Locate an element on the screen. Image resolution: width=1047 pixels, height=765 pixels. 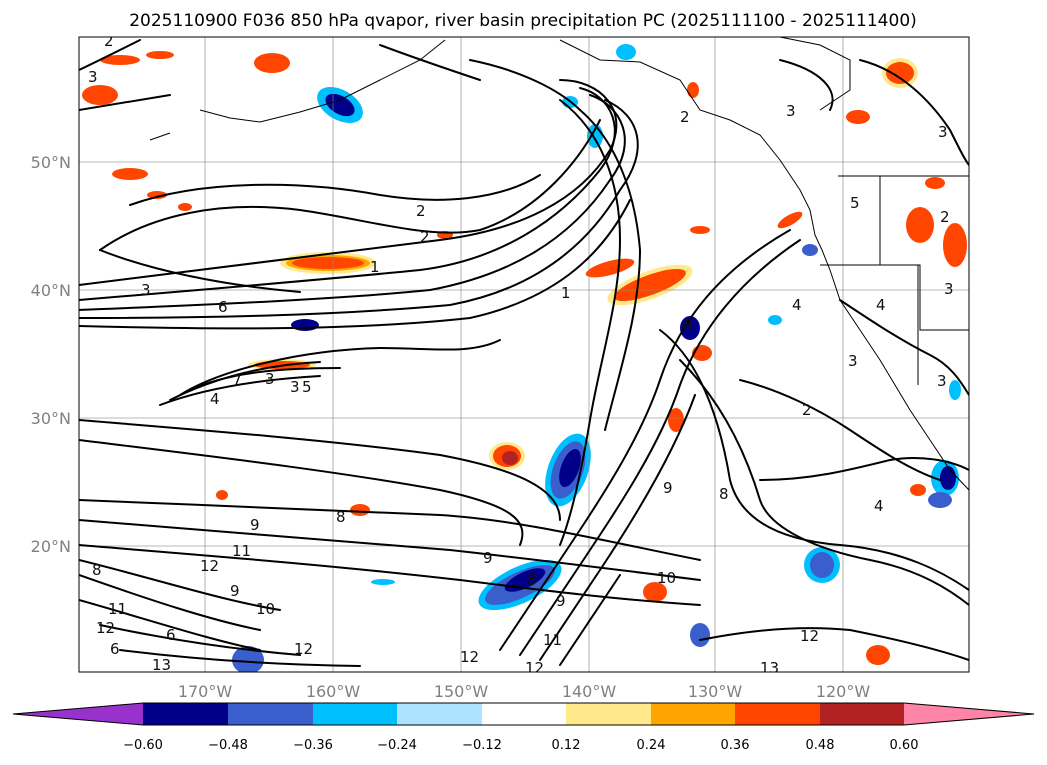
colorbar-tick-label: 0.36 is located at coordinates (735, 745).